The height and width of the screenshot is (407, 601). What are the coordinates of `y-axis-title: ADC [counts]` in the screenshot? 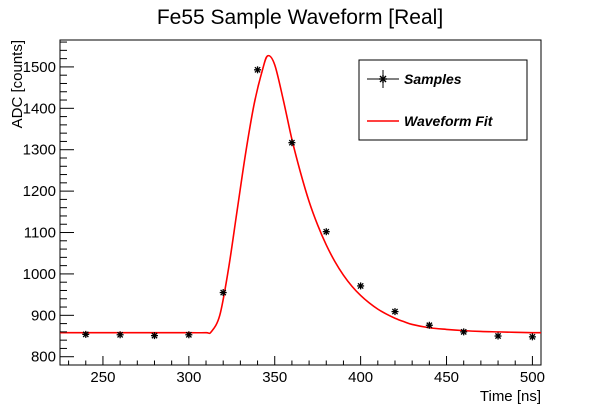 It's located at (17, 84).